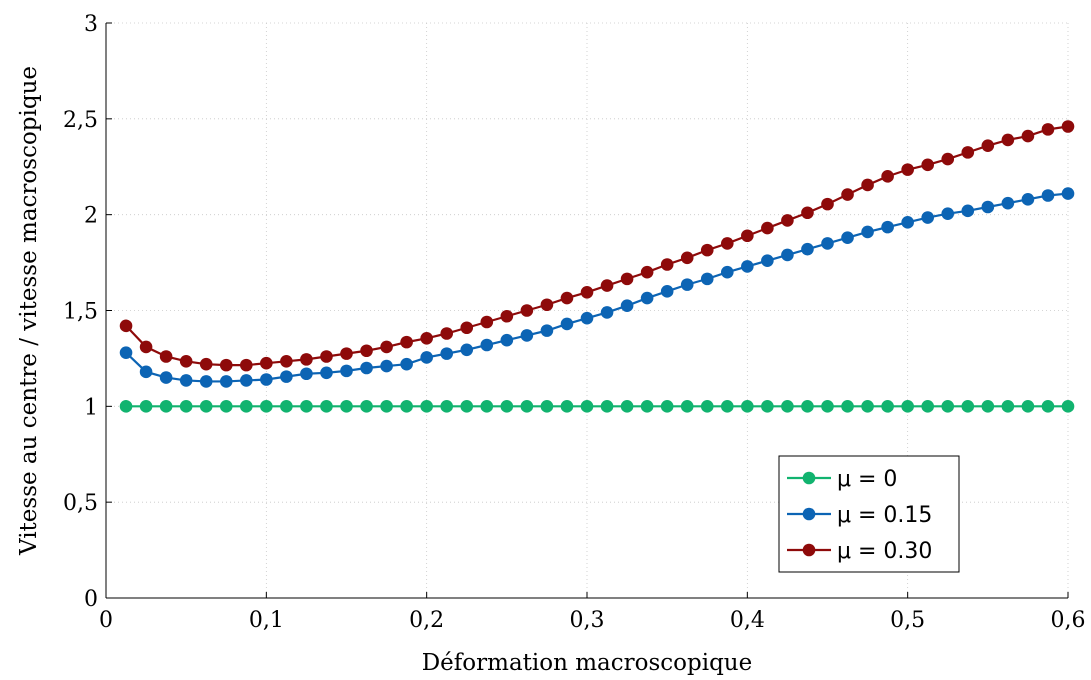 This screenshot has width=1091, height=680. What do you see at coordinates (106, 620) in the screenshot?
I see `x-tick-label: 0` at bounding box center [106, 620].